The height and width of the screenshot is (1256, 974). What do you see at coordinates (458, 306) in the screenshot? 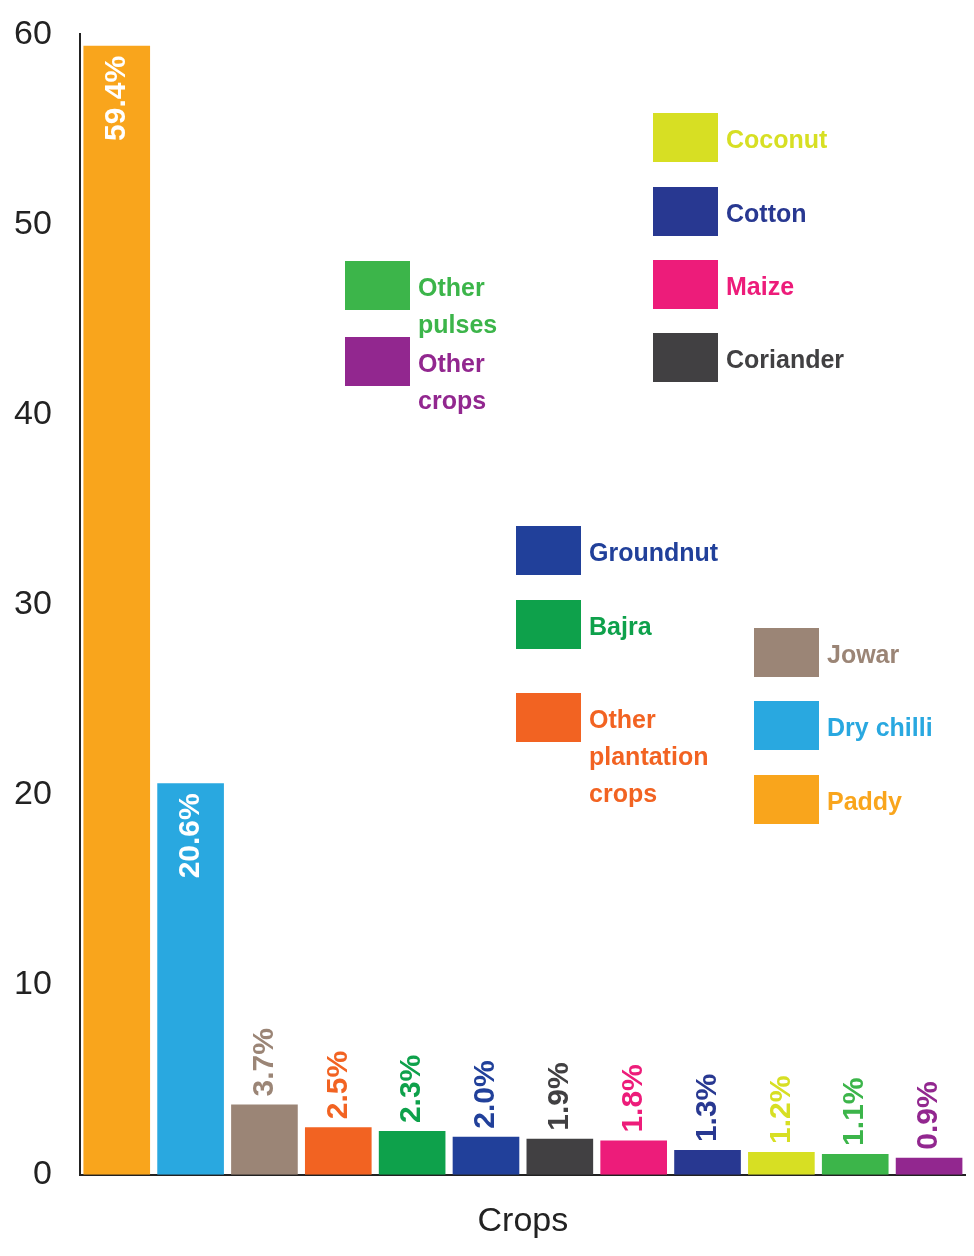
I see `legend-label: Other pulses` at bounding box center [458, 306].